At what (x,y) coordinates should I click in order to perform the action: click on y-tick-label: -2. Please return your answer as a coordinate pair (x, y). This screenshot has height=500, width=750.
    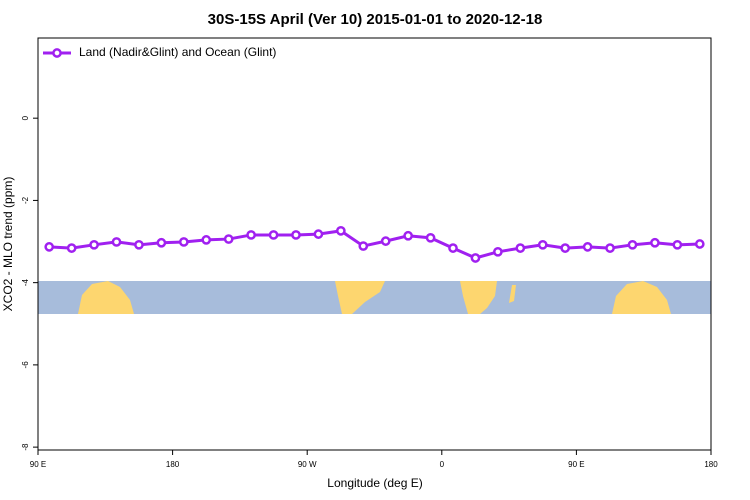
    Looking at the image, I should click on (25, 200).